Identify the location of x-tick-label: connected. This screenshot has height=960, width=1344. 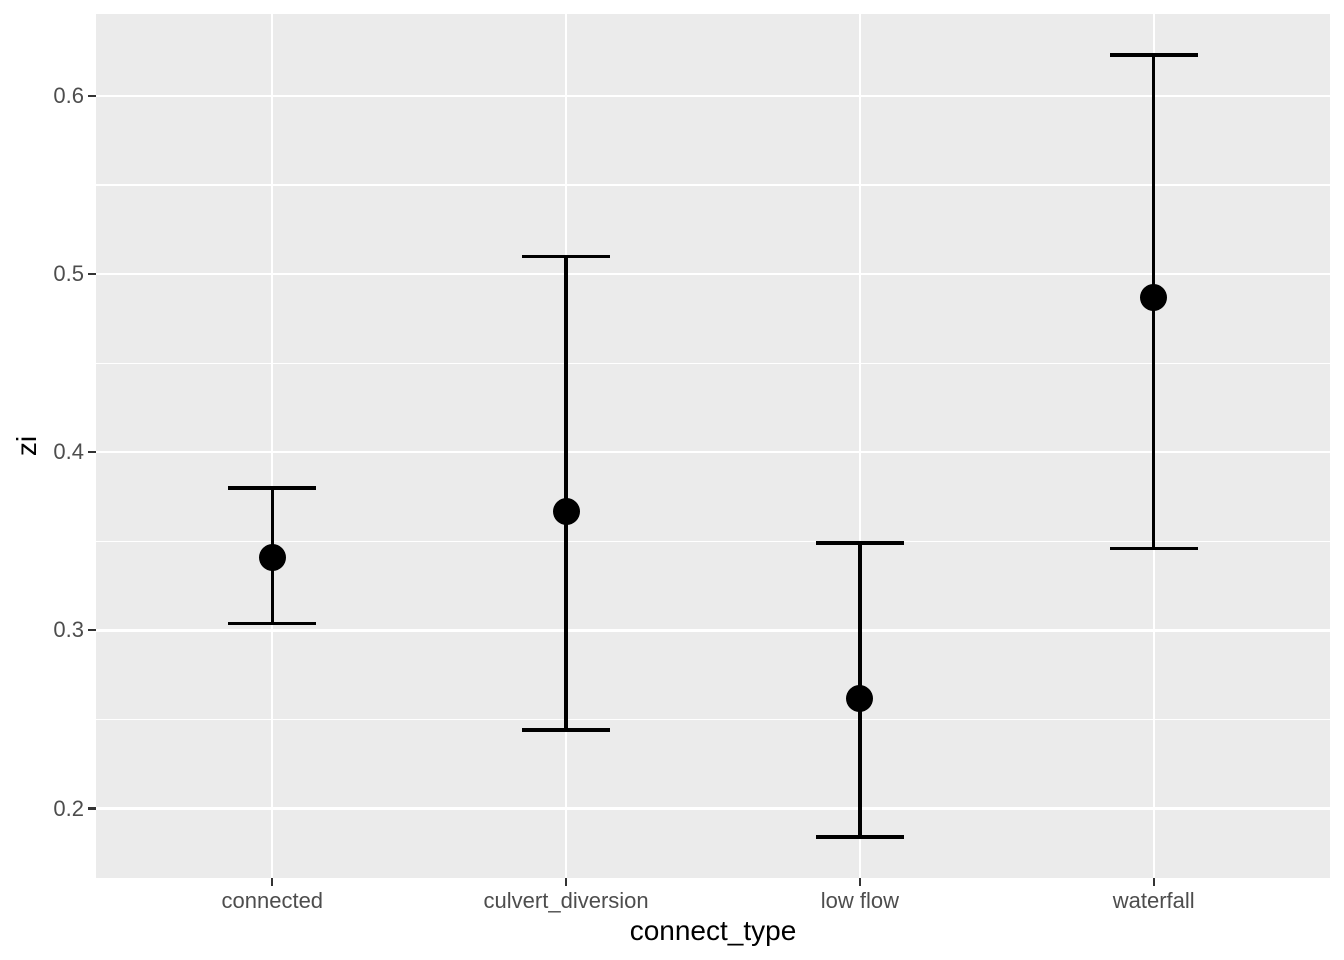
(272, 900).